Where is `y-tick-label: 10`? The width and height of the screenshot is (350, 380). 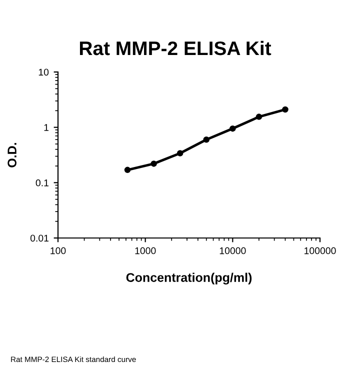 y-tick-label: 10 is located at coordinates (43, 72).